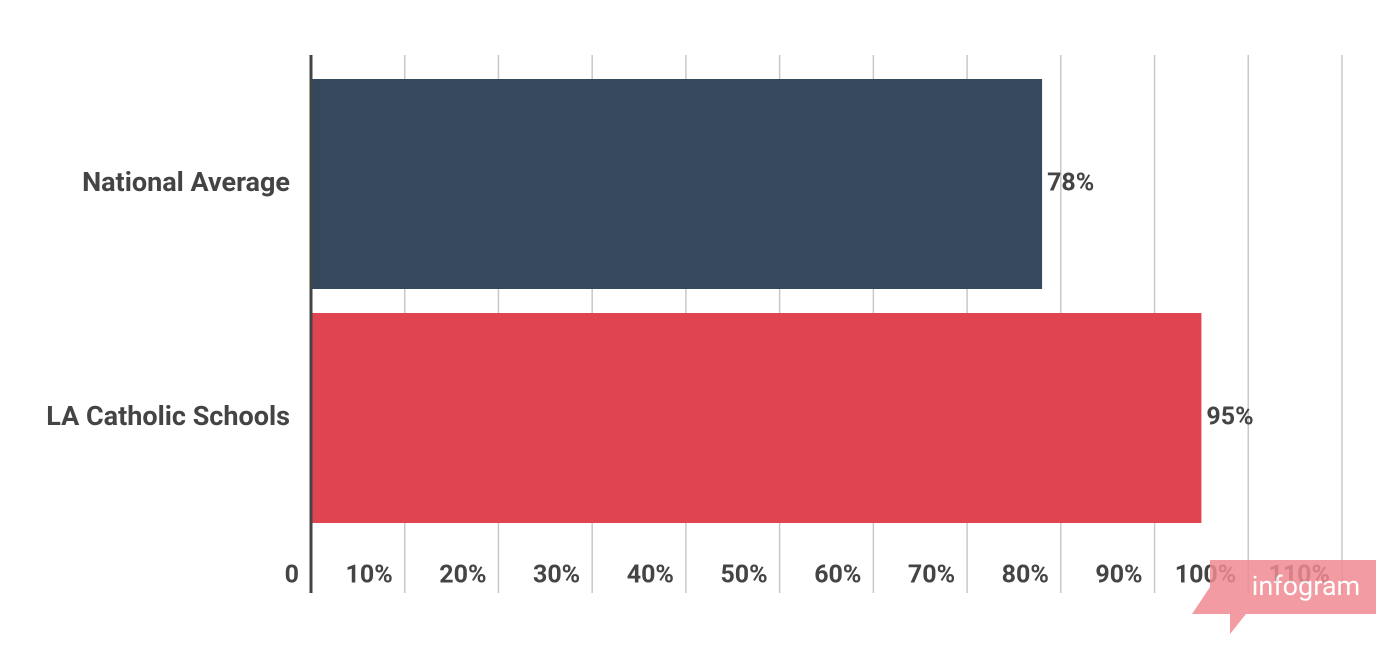 The width and height of the screenshot is (1400, 663). Describe the element at coordinates (292, 575) in the screenshot. I see `x-tick-label: 0` at that location.